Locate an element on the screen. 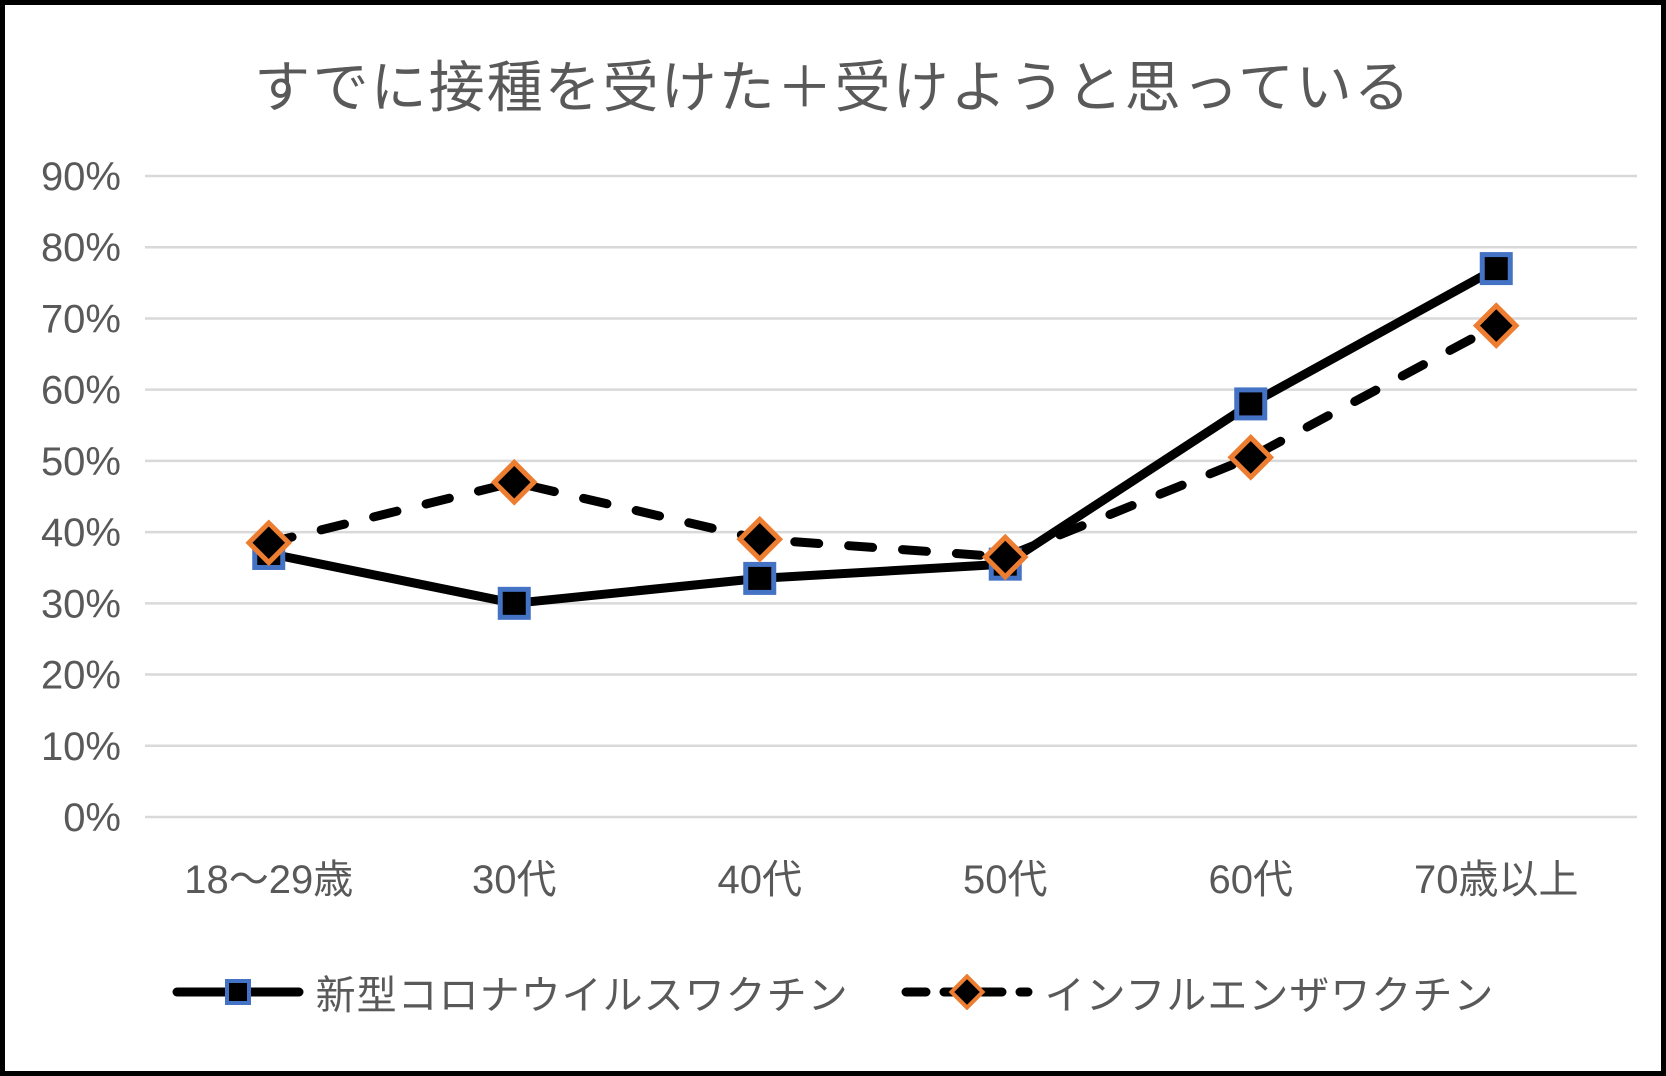  y-tick-label: 70% is located at coordinates (81, 319).